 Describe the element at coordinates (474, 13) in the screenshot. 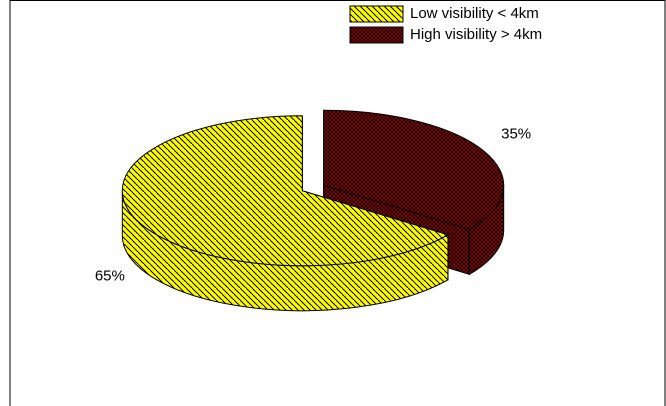

I see `legend-label: Low visibility < 4km` at that location.